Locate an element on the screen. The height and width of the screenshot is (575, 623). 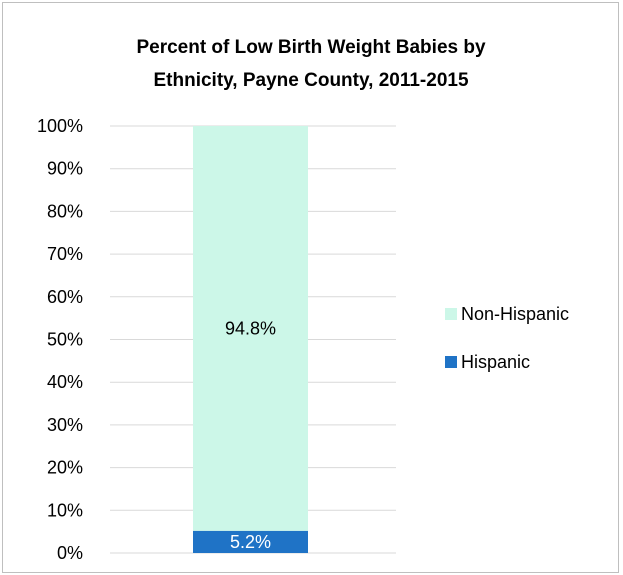
data-label: 5.2% is located at coordinates (250, 542).